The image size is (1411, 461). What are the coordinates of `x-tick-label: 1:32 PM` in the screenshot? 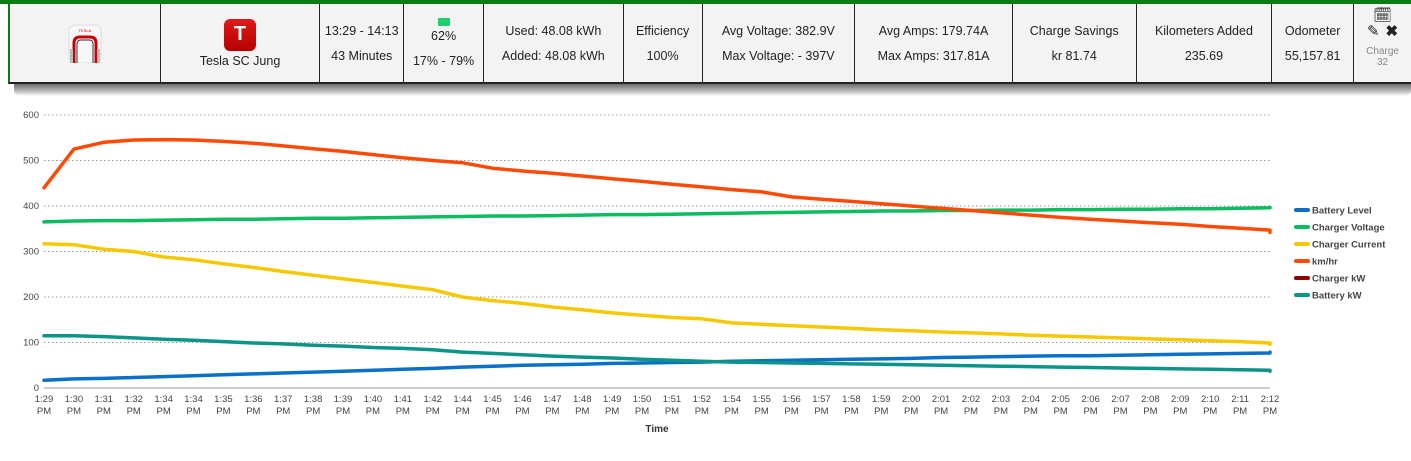 It's located at (133, 405).